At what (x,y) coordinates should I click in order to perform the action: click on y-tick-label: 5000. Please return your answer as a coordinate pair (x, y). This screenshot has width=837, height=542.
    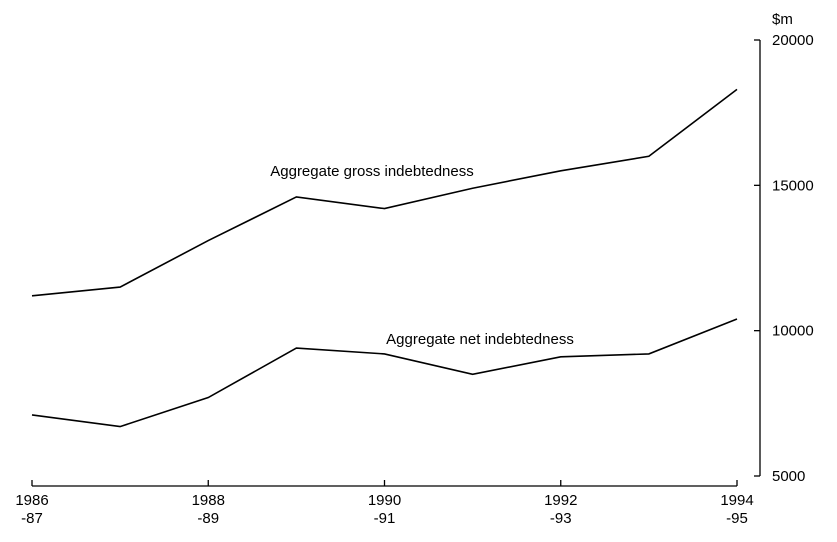
    Looking at the image, I should click on (788, 476).